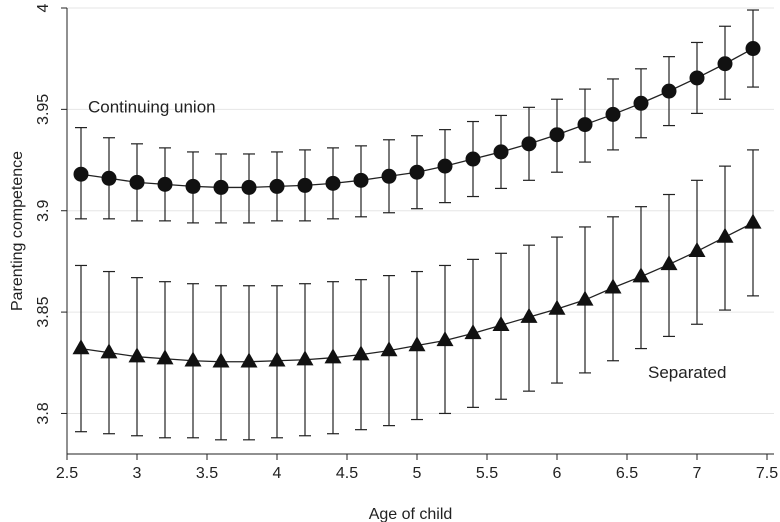 This screenshot has height=522, width=780. I want to click on x-tick-label: 3, so click(137, 473).